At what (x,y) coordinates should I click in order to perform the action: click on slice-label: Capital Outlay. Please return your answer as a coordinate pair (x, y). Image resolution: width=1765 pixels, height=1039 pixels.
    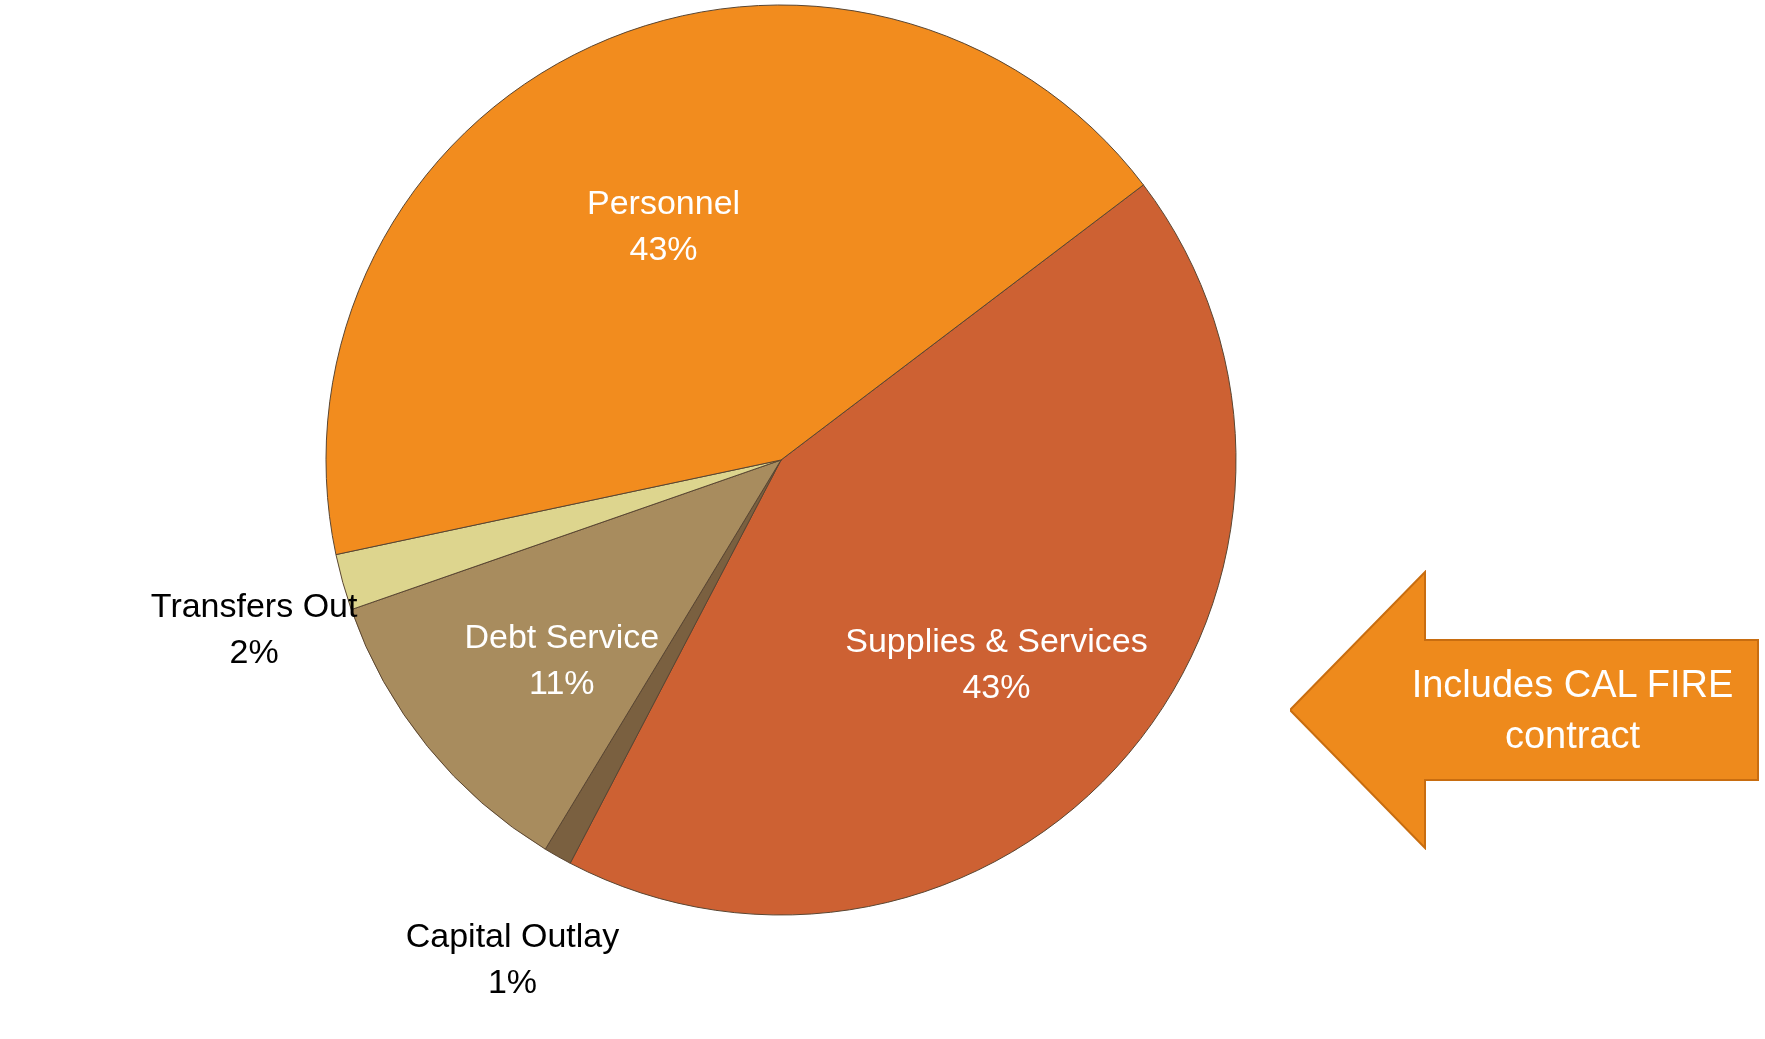
    Looking at the image, I should click on (512, 934).